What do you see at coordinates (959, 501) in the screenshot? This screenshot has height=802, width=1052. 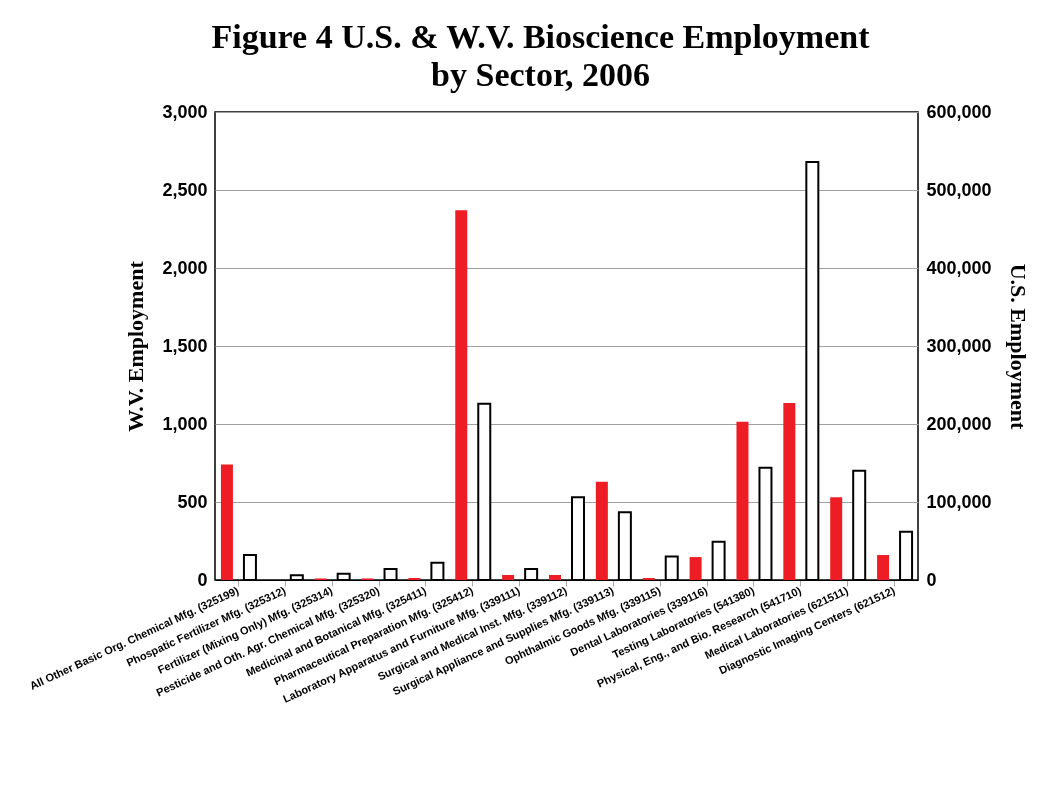 I see `y2-tick-label: 100,000` at bounding box center [959, 501].